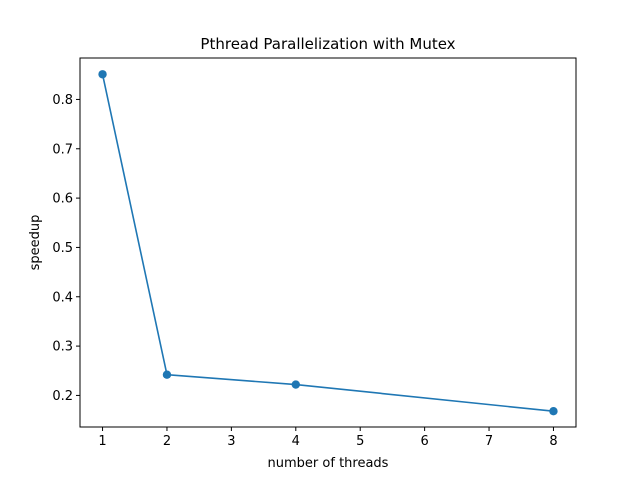 Image resolution: width=640 pixels, height=480 pixels. Describe the element at coordinates (231, 441) in the screenshot. I see `x-tick-label: 3` at that location.